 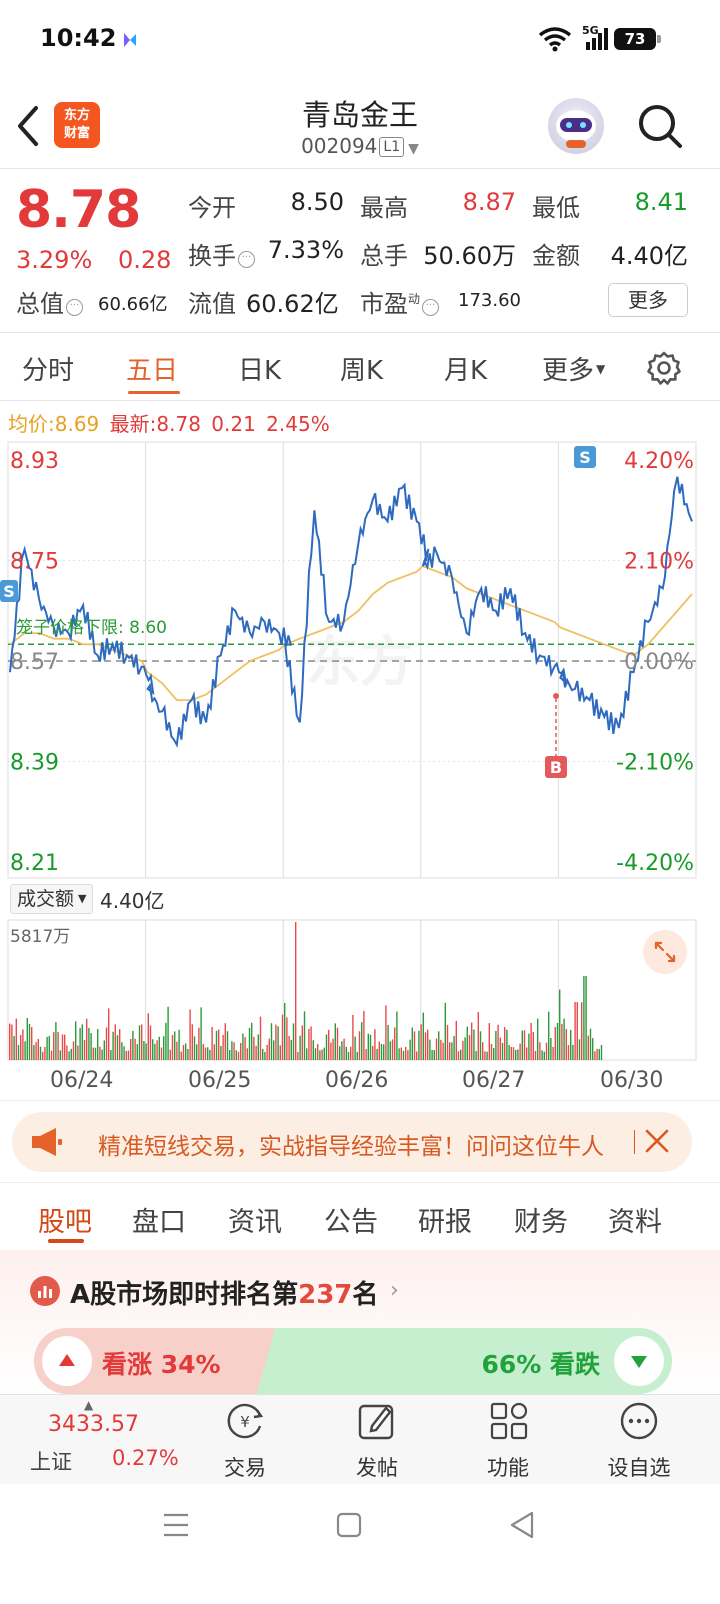 What do you see at coordinates (508, 1468) in the screenshot?
I see `nav-functions: 功能` at bounding box center [508, 1468].